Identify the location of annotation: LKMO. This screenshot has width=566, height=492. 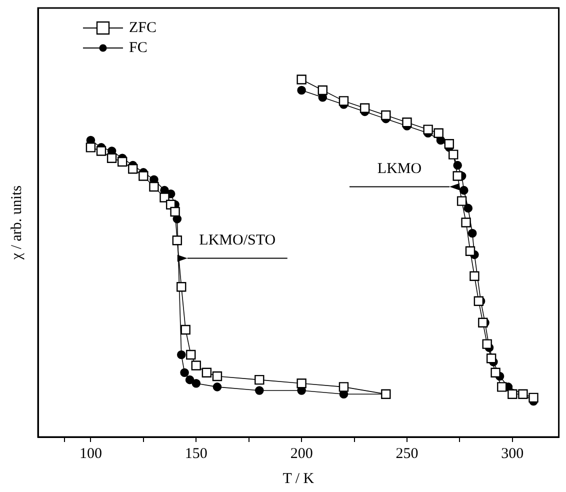
(399, 169).